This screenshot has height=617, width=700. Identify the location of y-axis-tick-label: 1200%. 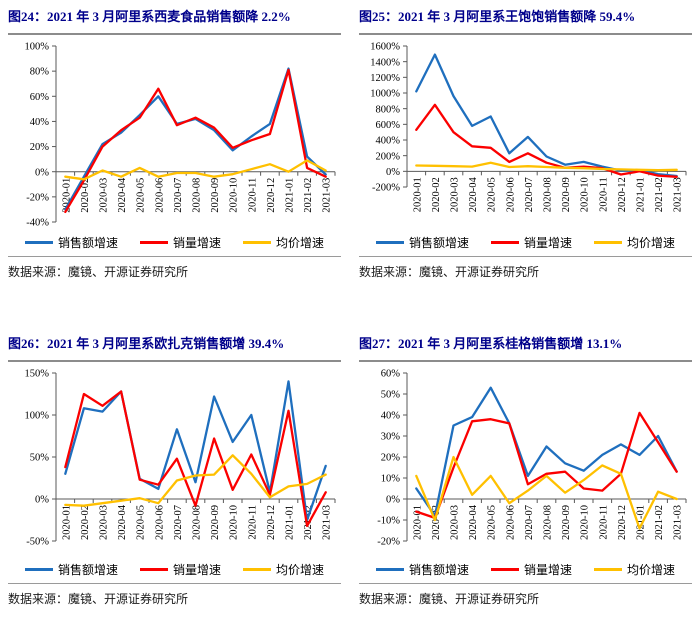
(385, 78).